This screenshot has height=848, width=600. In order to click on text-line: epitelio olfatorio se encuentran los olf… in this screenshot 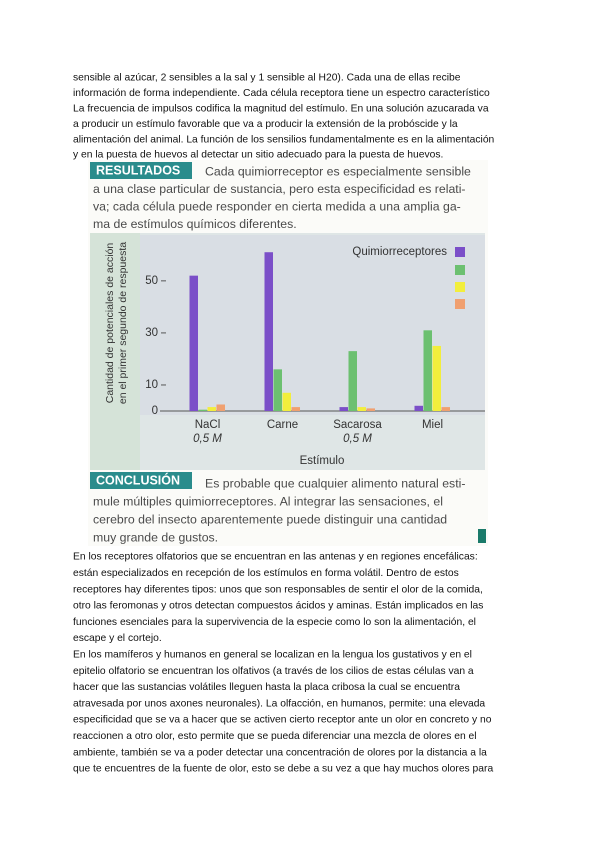, I will do `click(273, 671)`.